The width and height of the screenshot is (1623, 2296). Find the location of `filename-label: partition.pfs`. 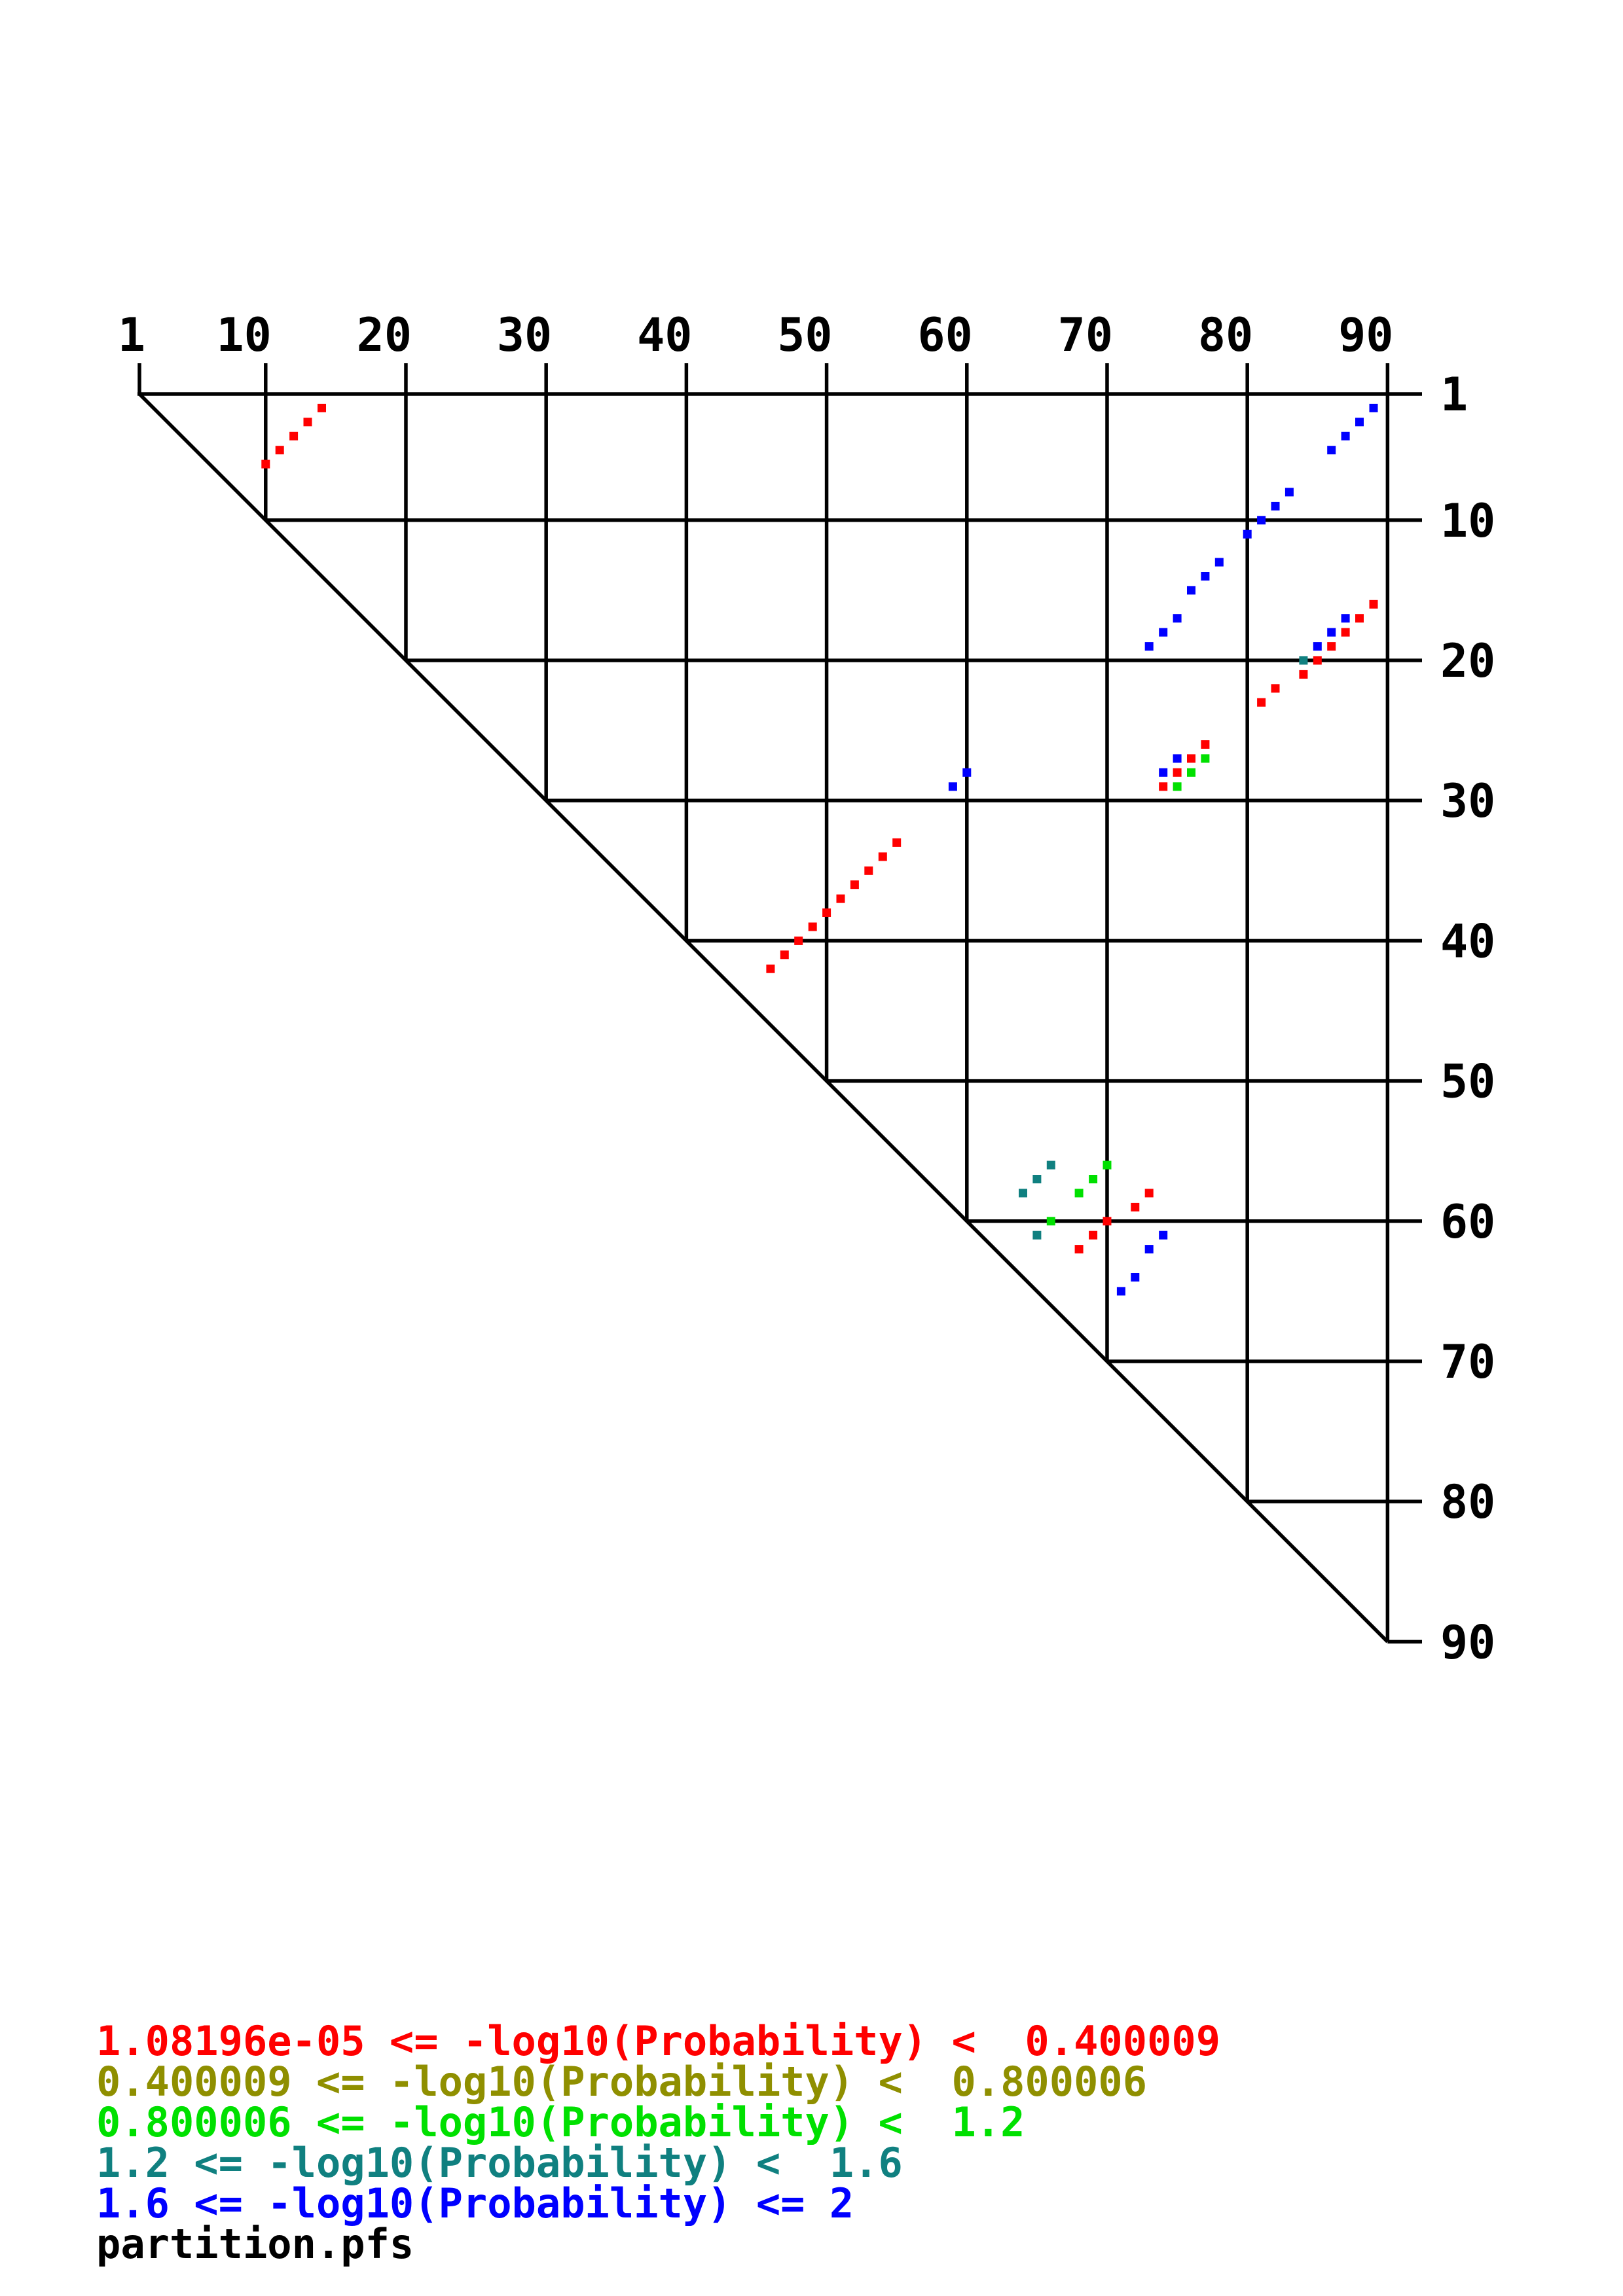

filename-label: partition.pfs is located at coordinates (255, 2244).